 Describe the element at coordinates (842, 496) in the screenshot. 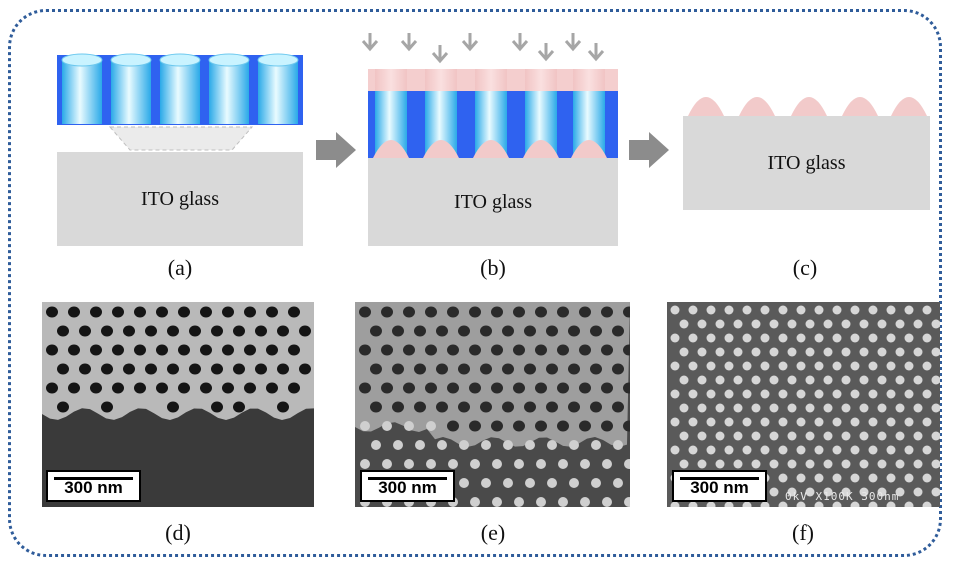

I see `sem-instrument-text: 0kV X100K 300nm` at that location.